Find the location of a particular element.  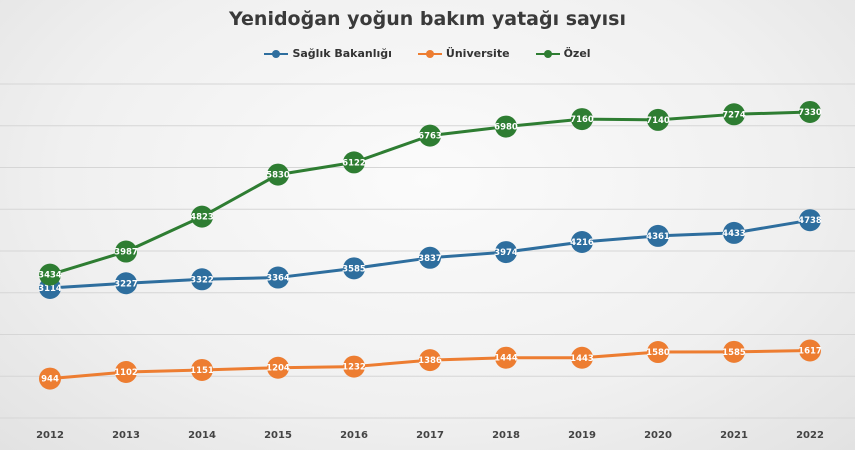

legend-item-ozel: Özel is located at coordinates (563, 53).